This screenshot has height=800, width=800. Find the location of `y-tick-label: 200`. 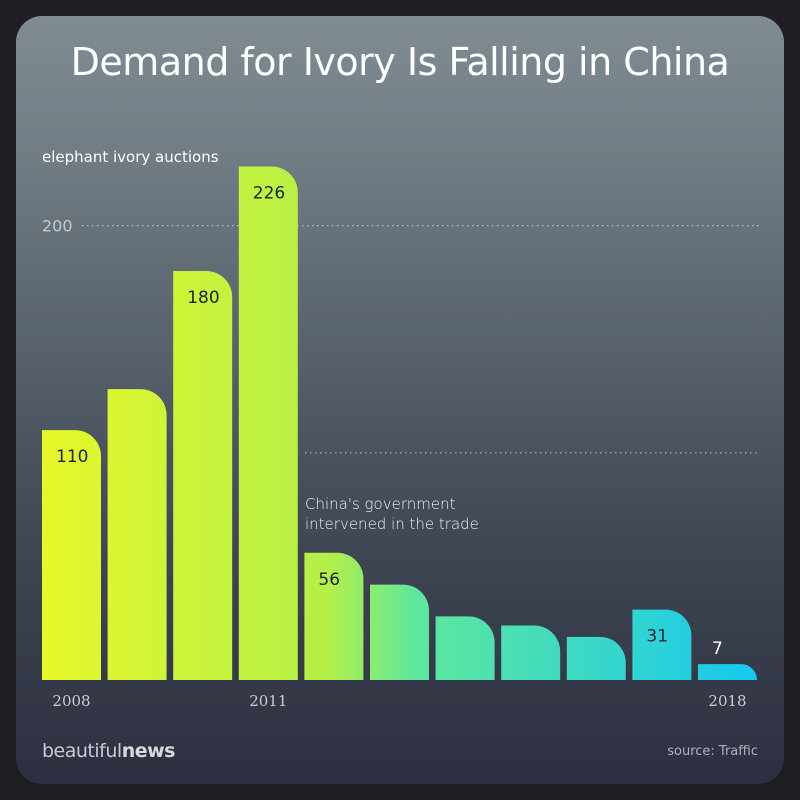

y-tick-label: 200 is located at coordinates (57, 226).